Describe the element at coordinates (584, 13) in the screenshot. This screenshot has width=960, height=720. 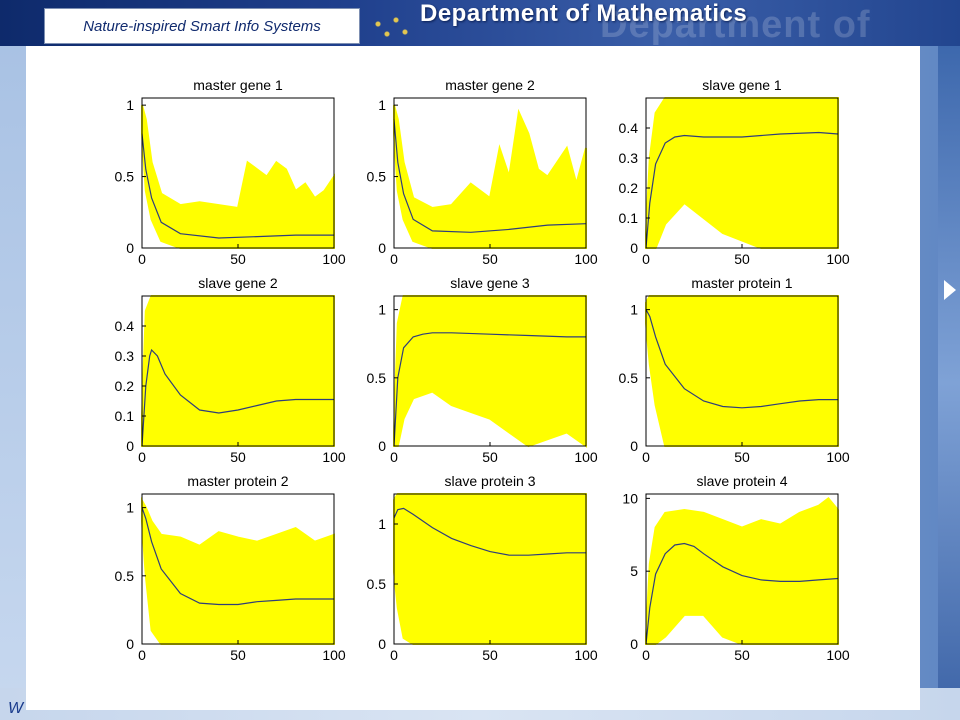
I see `department-title: Department of Mathematics` at that location.